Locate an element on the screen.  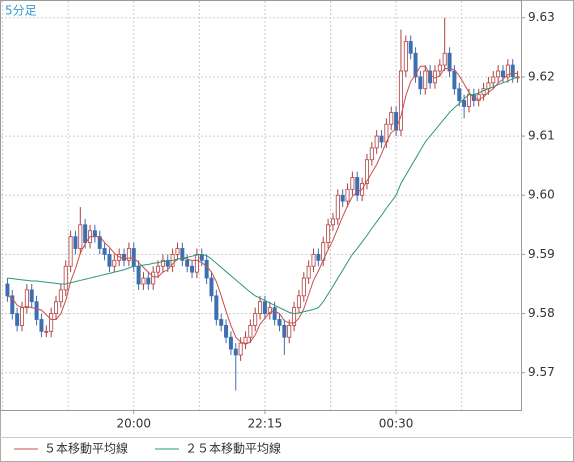
y-tick-label: 9.57 is located at coordinates (541, 372).